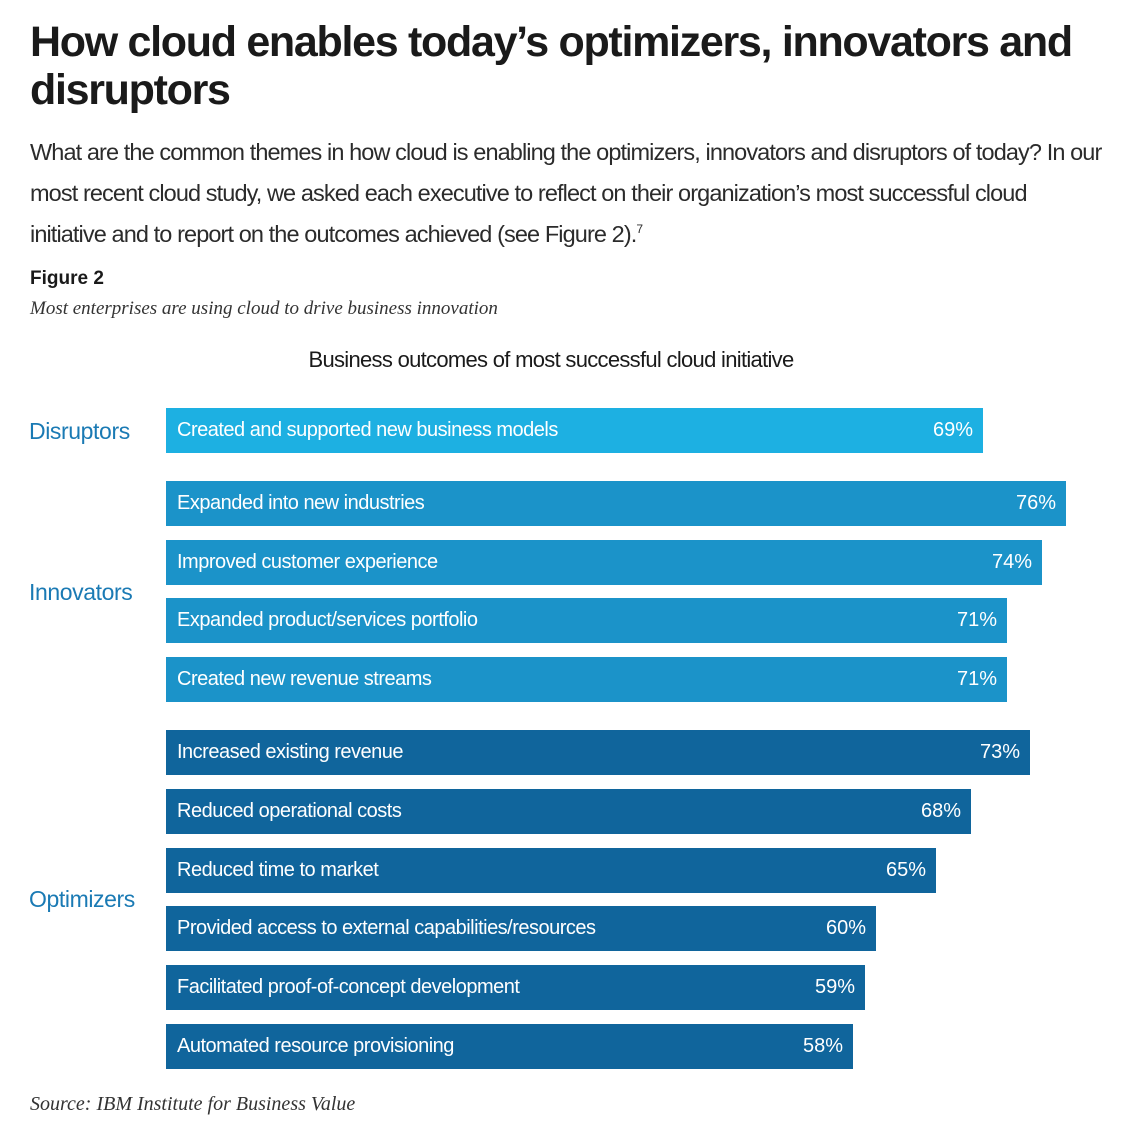  I want to click on group-label-disruptors: Disruptors, so click(79, 431).